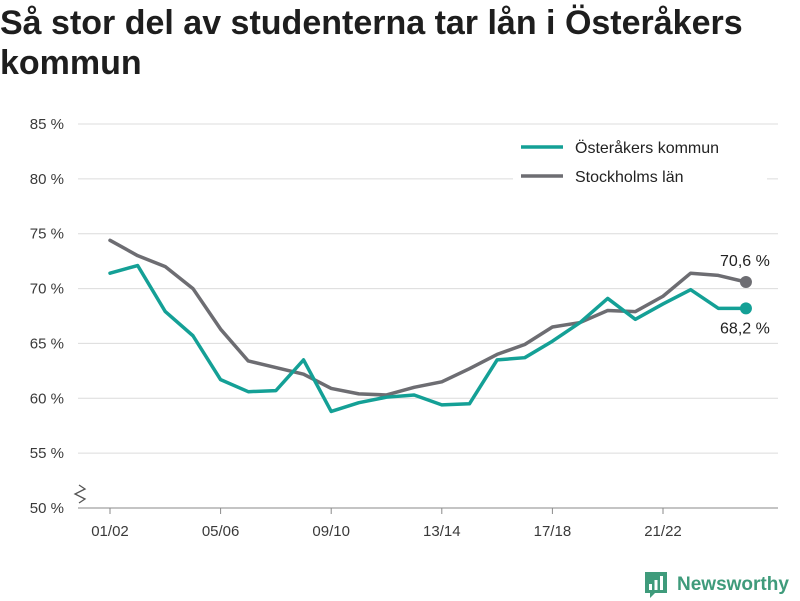  What do you see at coordinates (331, 531) in the screenshot?
I see `x-tick-label: 09/10` at bounding box center [331, 531].